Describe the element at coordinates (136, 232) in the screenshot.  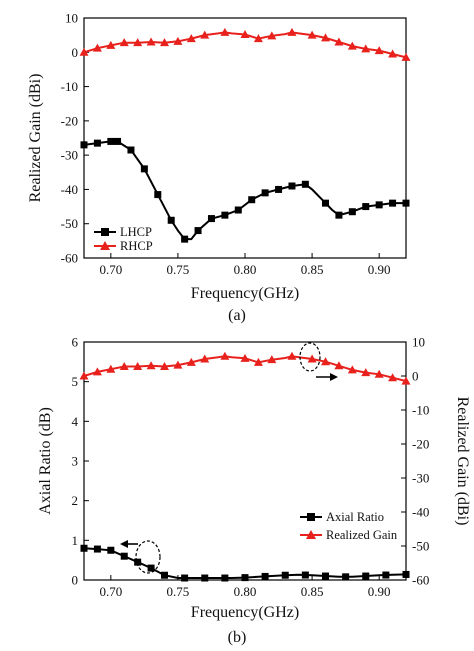
I see `legend-label-lhcp: LHCP` at that location.